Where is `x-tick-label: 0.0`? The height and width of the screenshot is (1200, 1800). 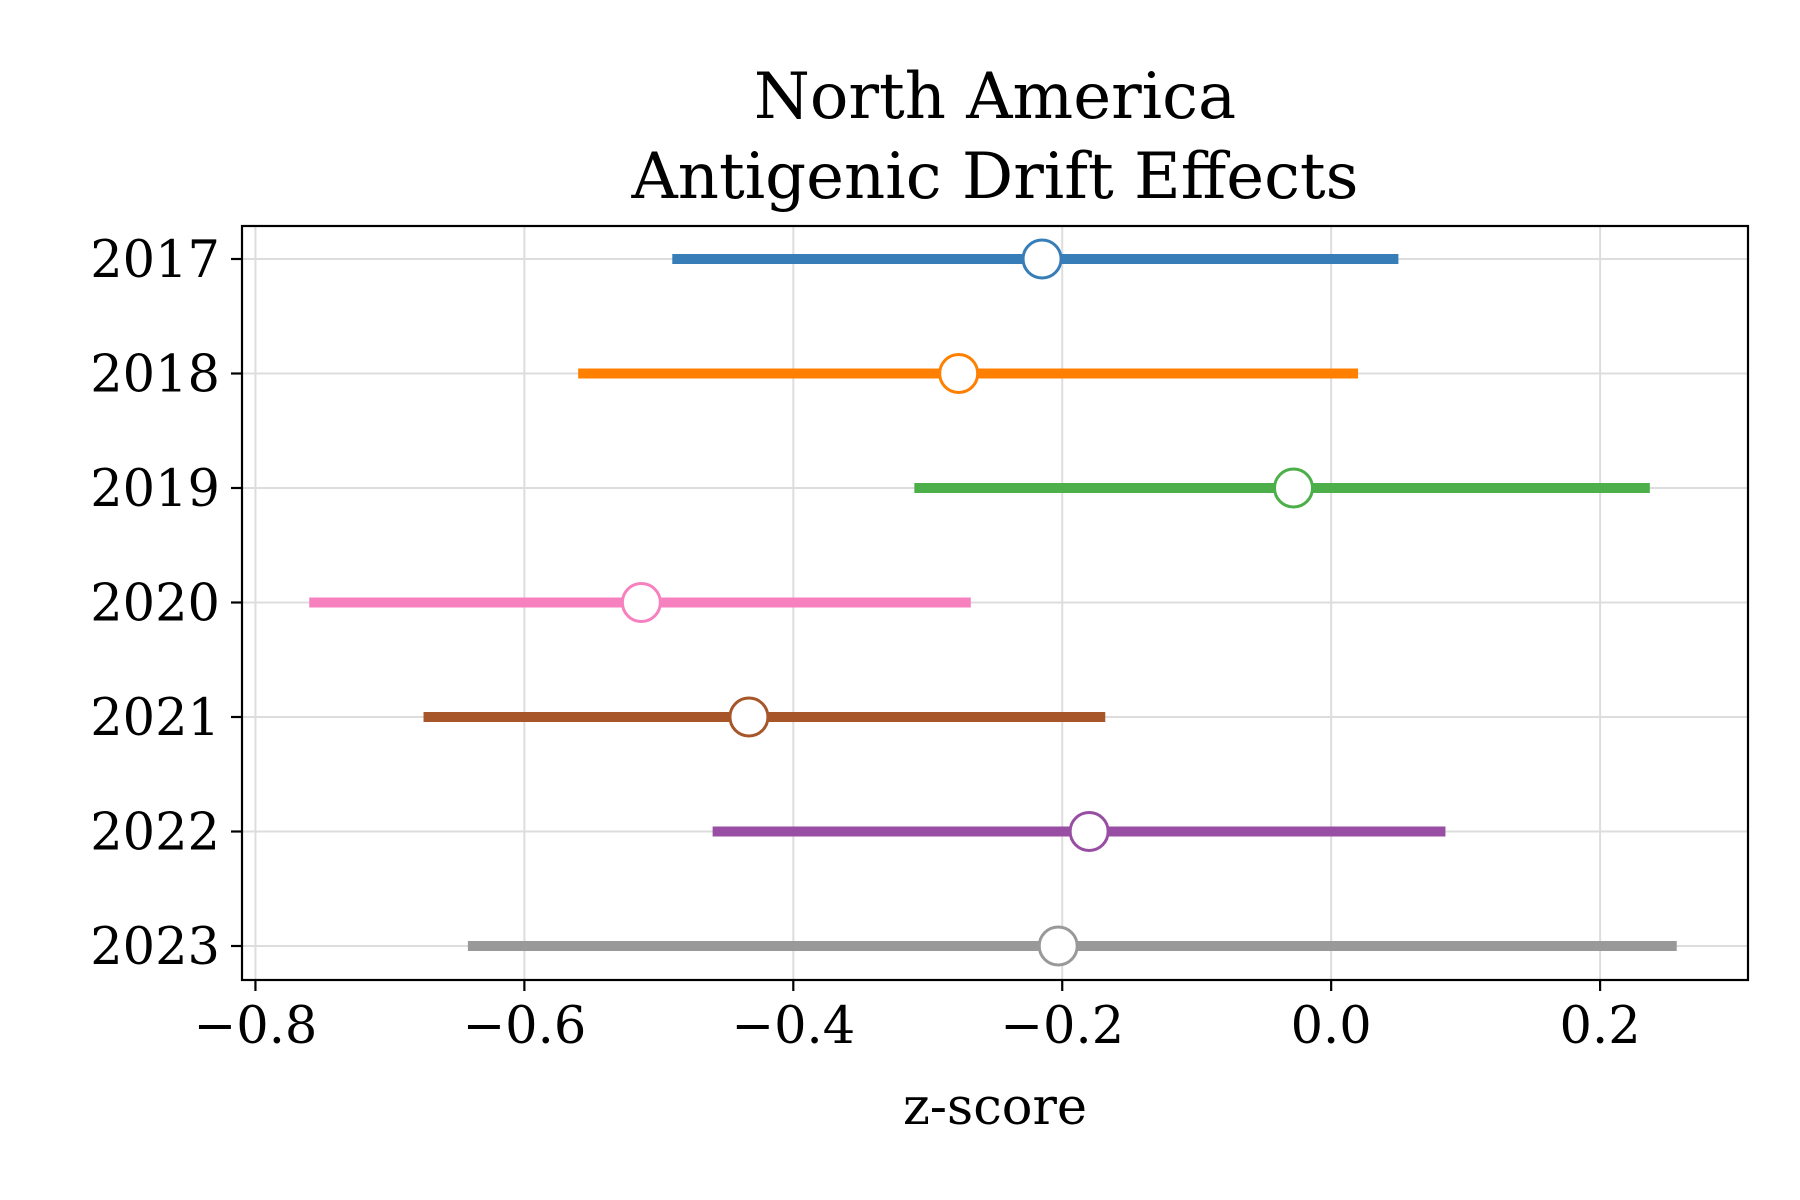
x-tick-label: 0.0 is located at coordinates (1331, 1026).